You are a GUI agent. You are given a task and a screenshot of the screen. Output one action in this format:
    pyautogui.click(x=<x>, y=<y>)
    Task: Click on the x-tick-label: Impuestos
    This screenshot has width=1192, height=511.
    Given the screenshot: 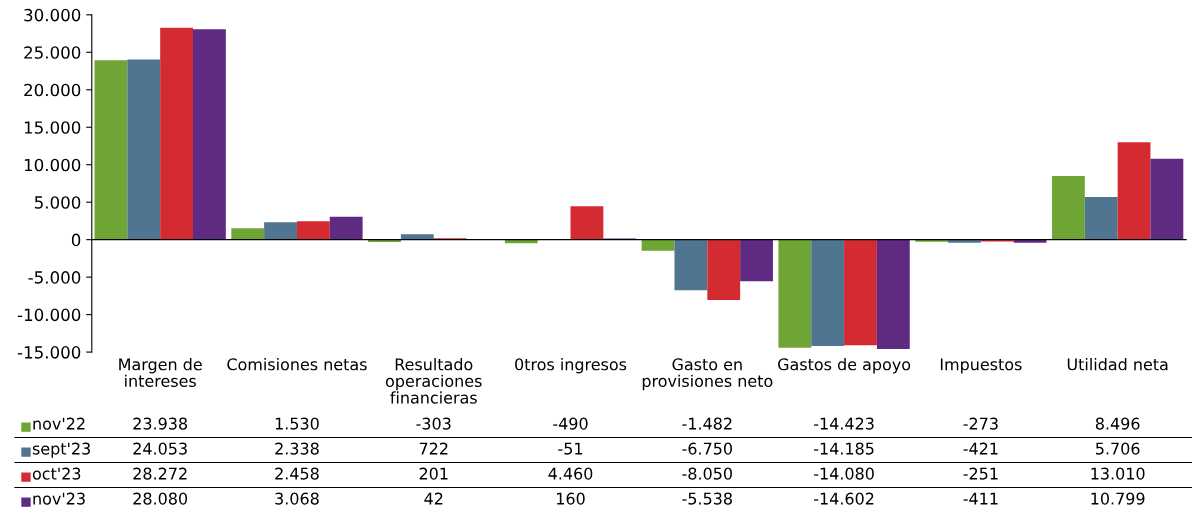 What is the action you would take?
    pyautogui.click(x=981, y=366)
    